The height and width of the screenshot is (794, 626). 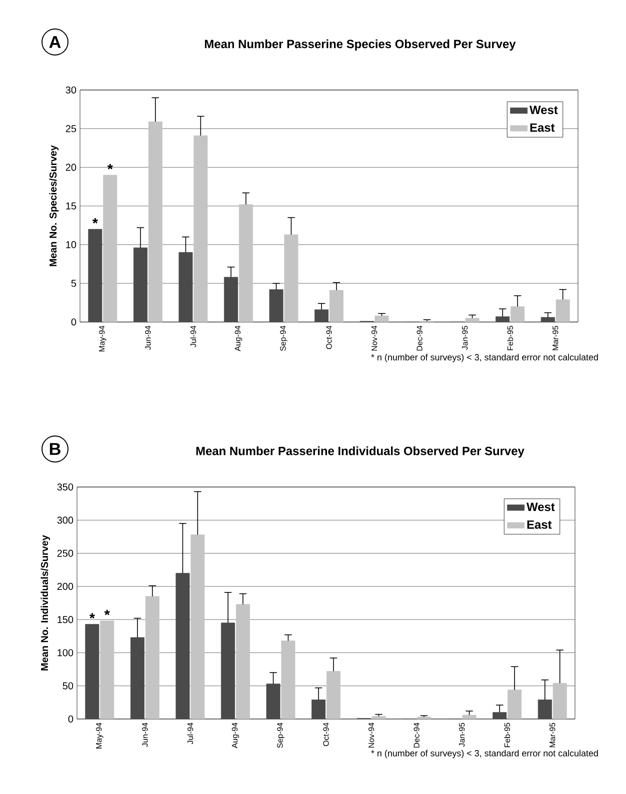 What do you see at coordinates (66, 652) in the screenshot?
I see `y-tick-label: 100` at bounding box center [66, 652].